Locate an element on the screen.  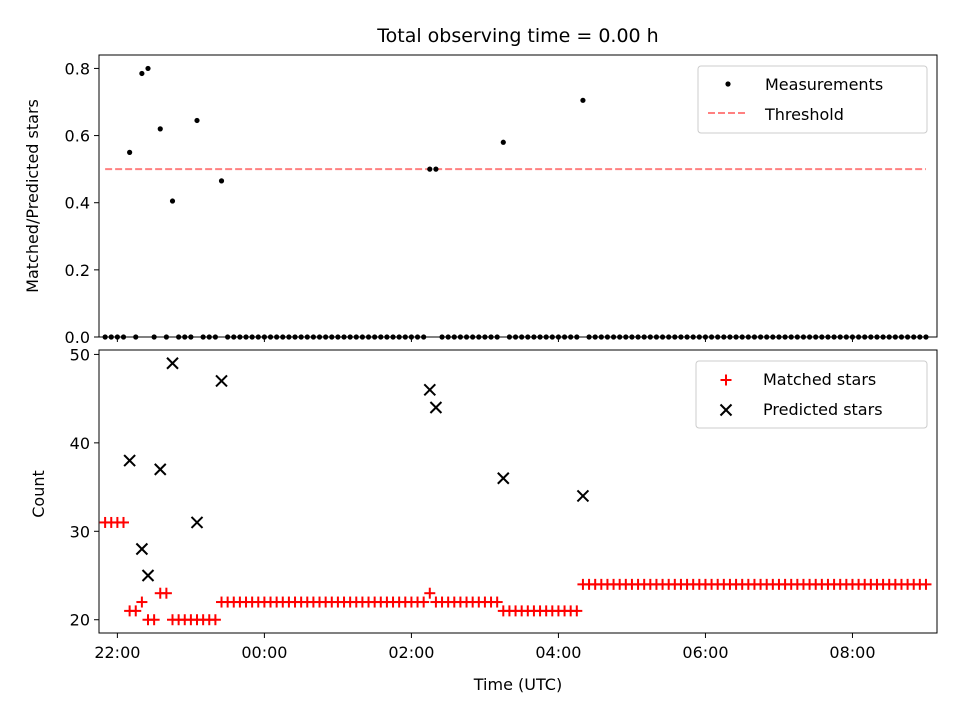
x-tick-label: 00:00 is located at coordinates (264, 652).